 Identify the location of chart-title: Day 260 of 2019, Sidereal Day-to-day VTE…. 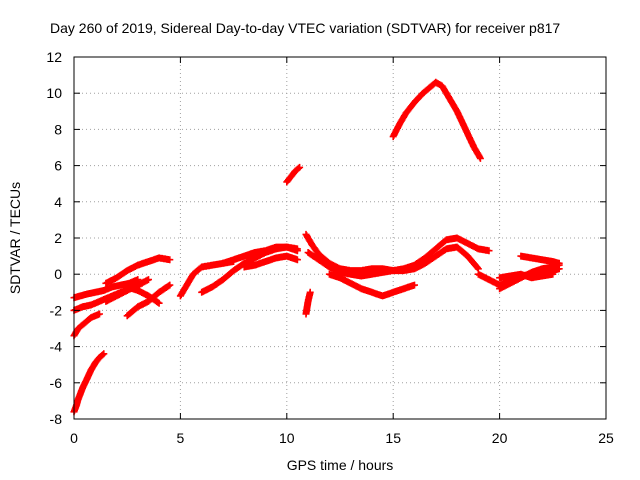
(305, 28).